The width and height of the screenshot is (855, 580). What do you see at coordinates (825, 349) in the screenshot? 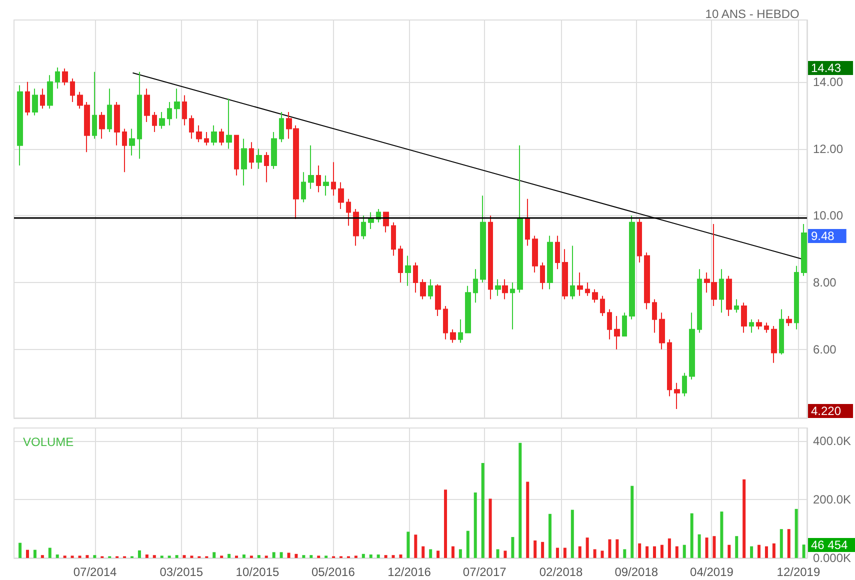
I see `y-tick-label: 6.00` at bounding box center [825, 349].